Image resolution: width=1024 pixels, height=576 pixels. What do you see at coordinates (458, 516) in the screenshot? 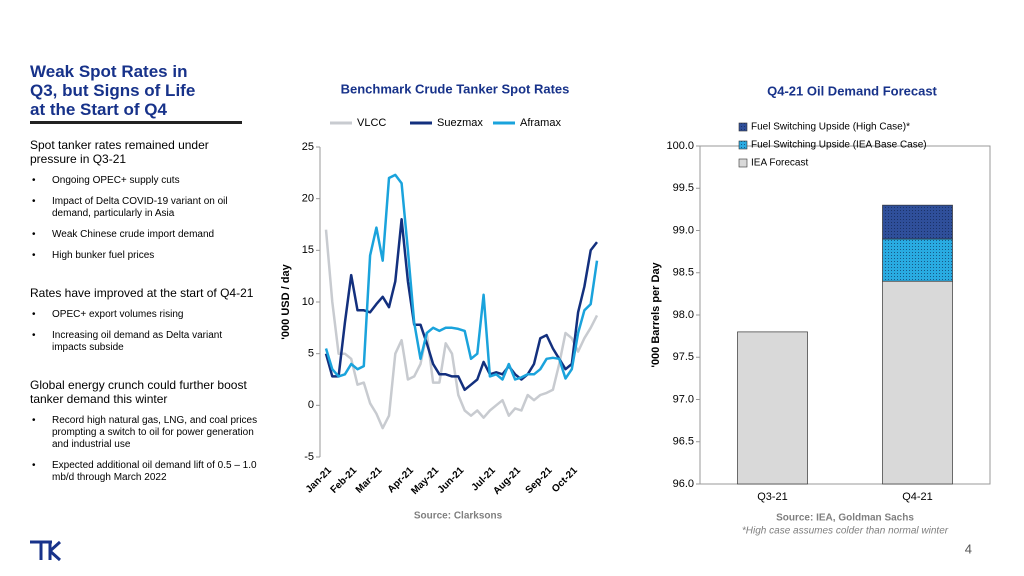
I see `chart-source: Source: Clarksons` at bounding box center [458, 516].